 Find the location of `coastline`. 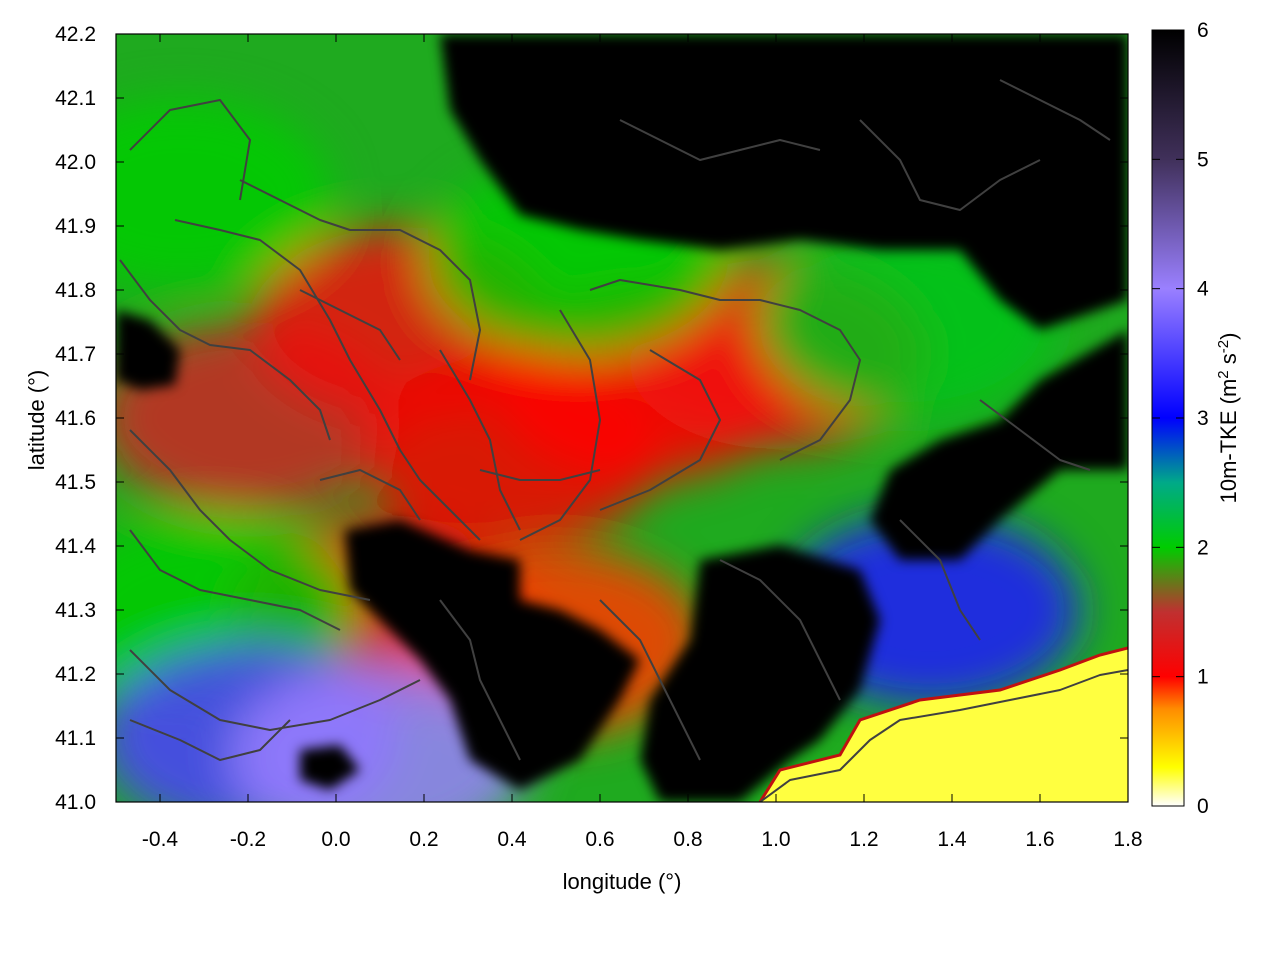

coastline is located at coordinates (943, 724).